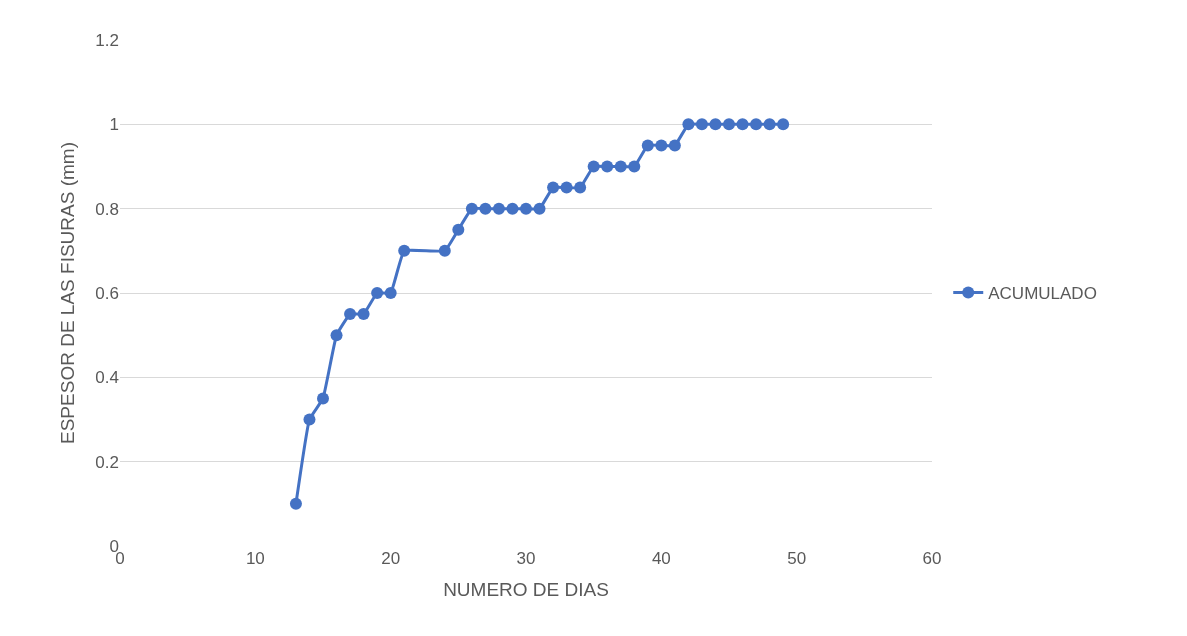 The width and height of the screenshot is (1187, 636). I want to click on y-tick-label: 0.2, so click(107, 462).